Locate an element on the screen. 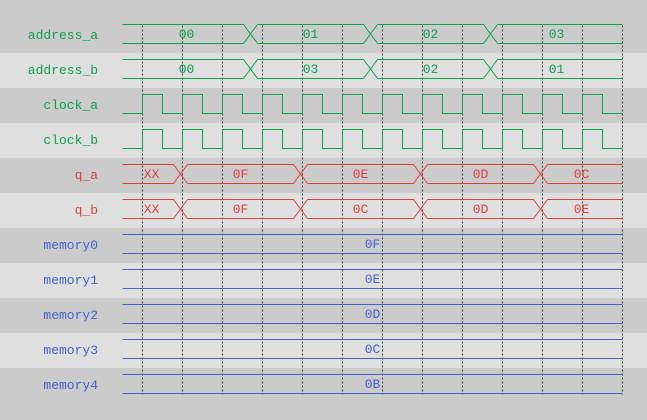 This screenshot has width=647, height=420. wave-clock_b is located at coordinates (372, 139).